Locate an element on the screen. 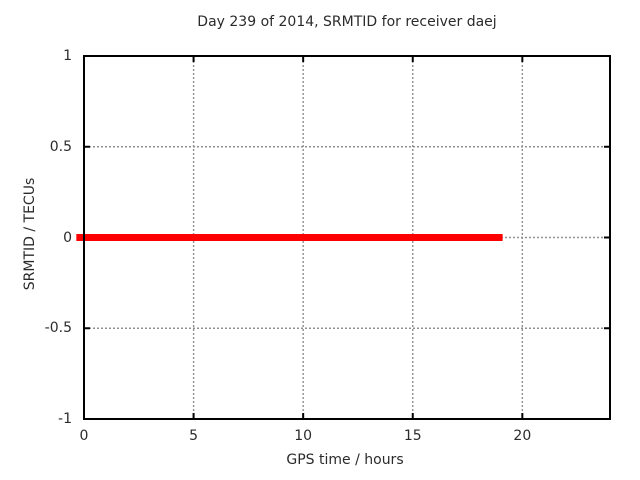 This screenshot has height=480, width=640. y-tick-label: -0.5 is located at coordinates (58, 328).